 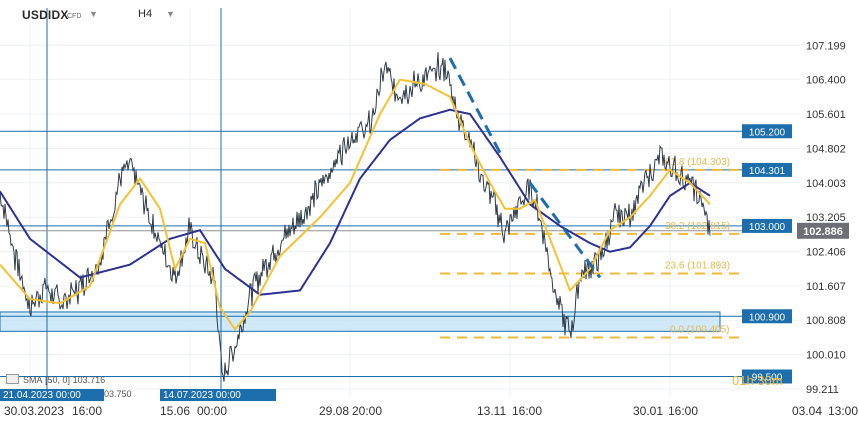 I want to click on y-tick-label: 100.808, so click(x=826, y=321).